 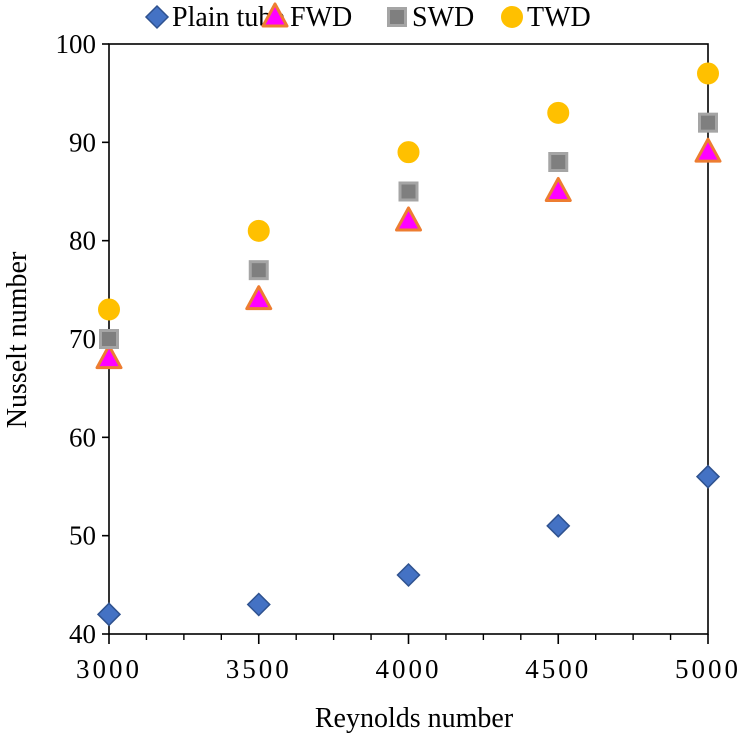 What do you see at coordinates (82, 339) in the screenshot?
I see `y-tick-label: 70` at bounding box center [82, 339].